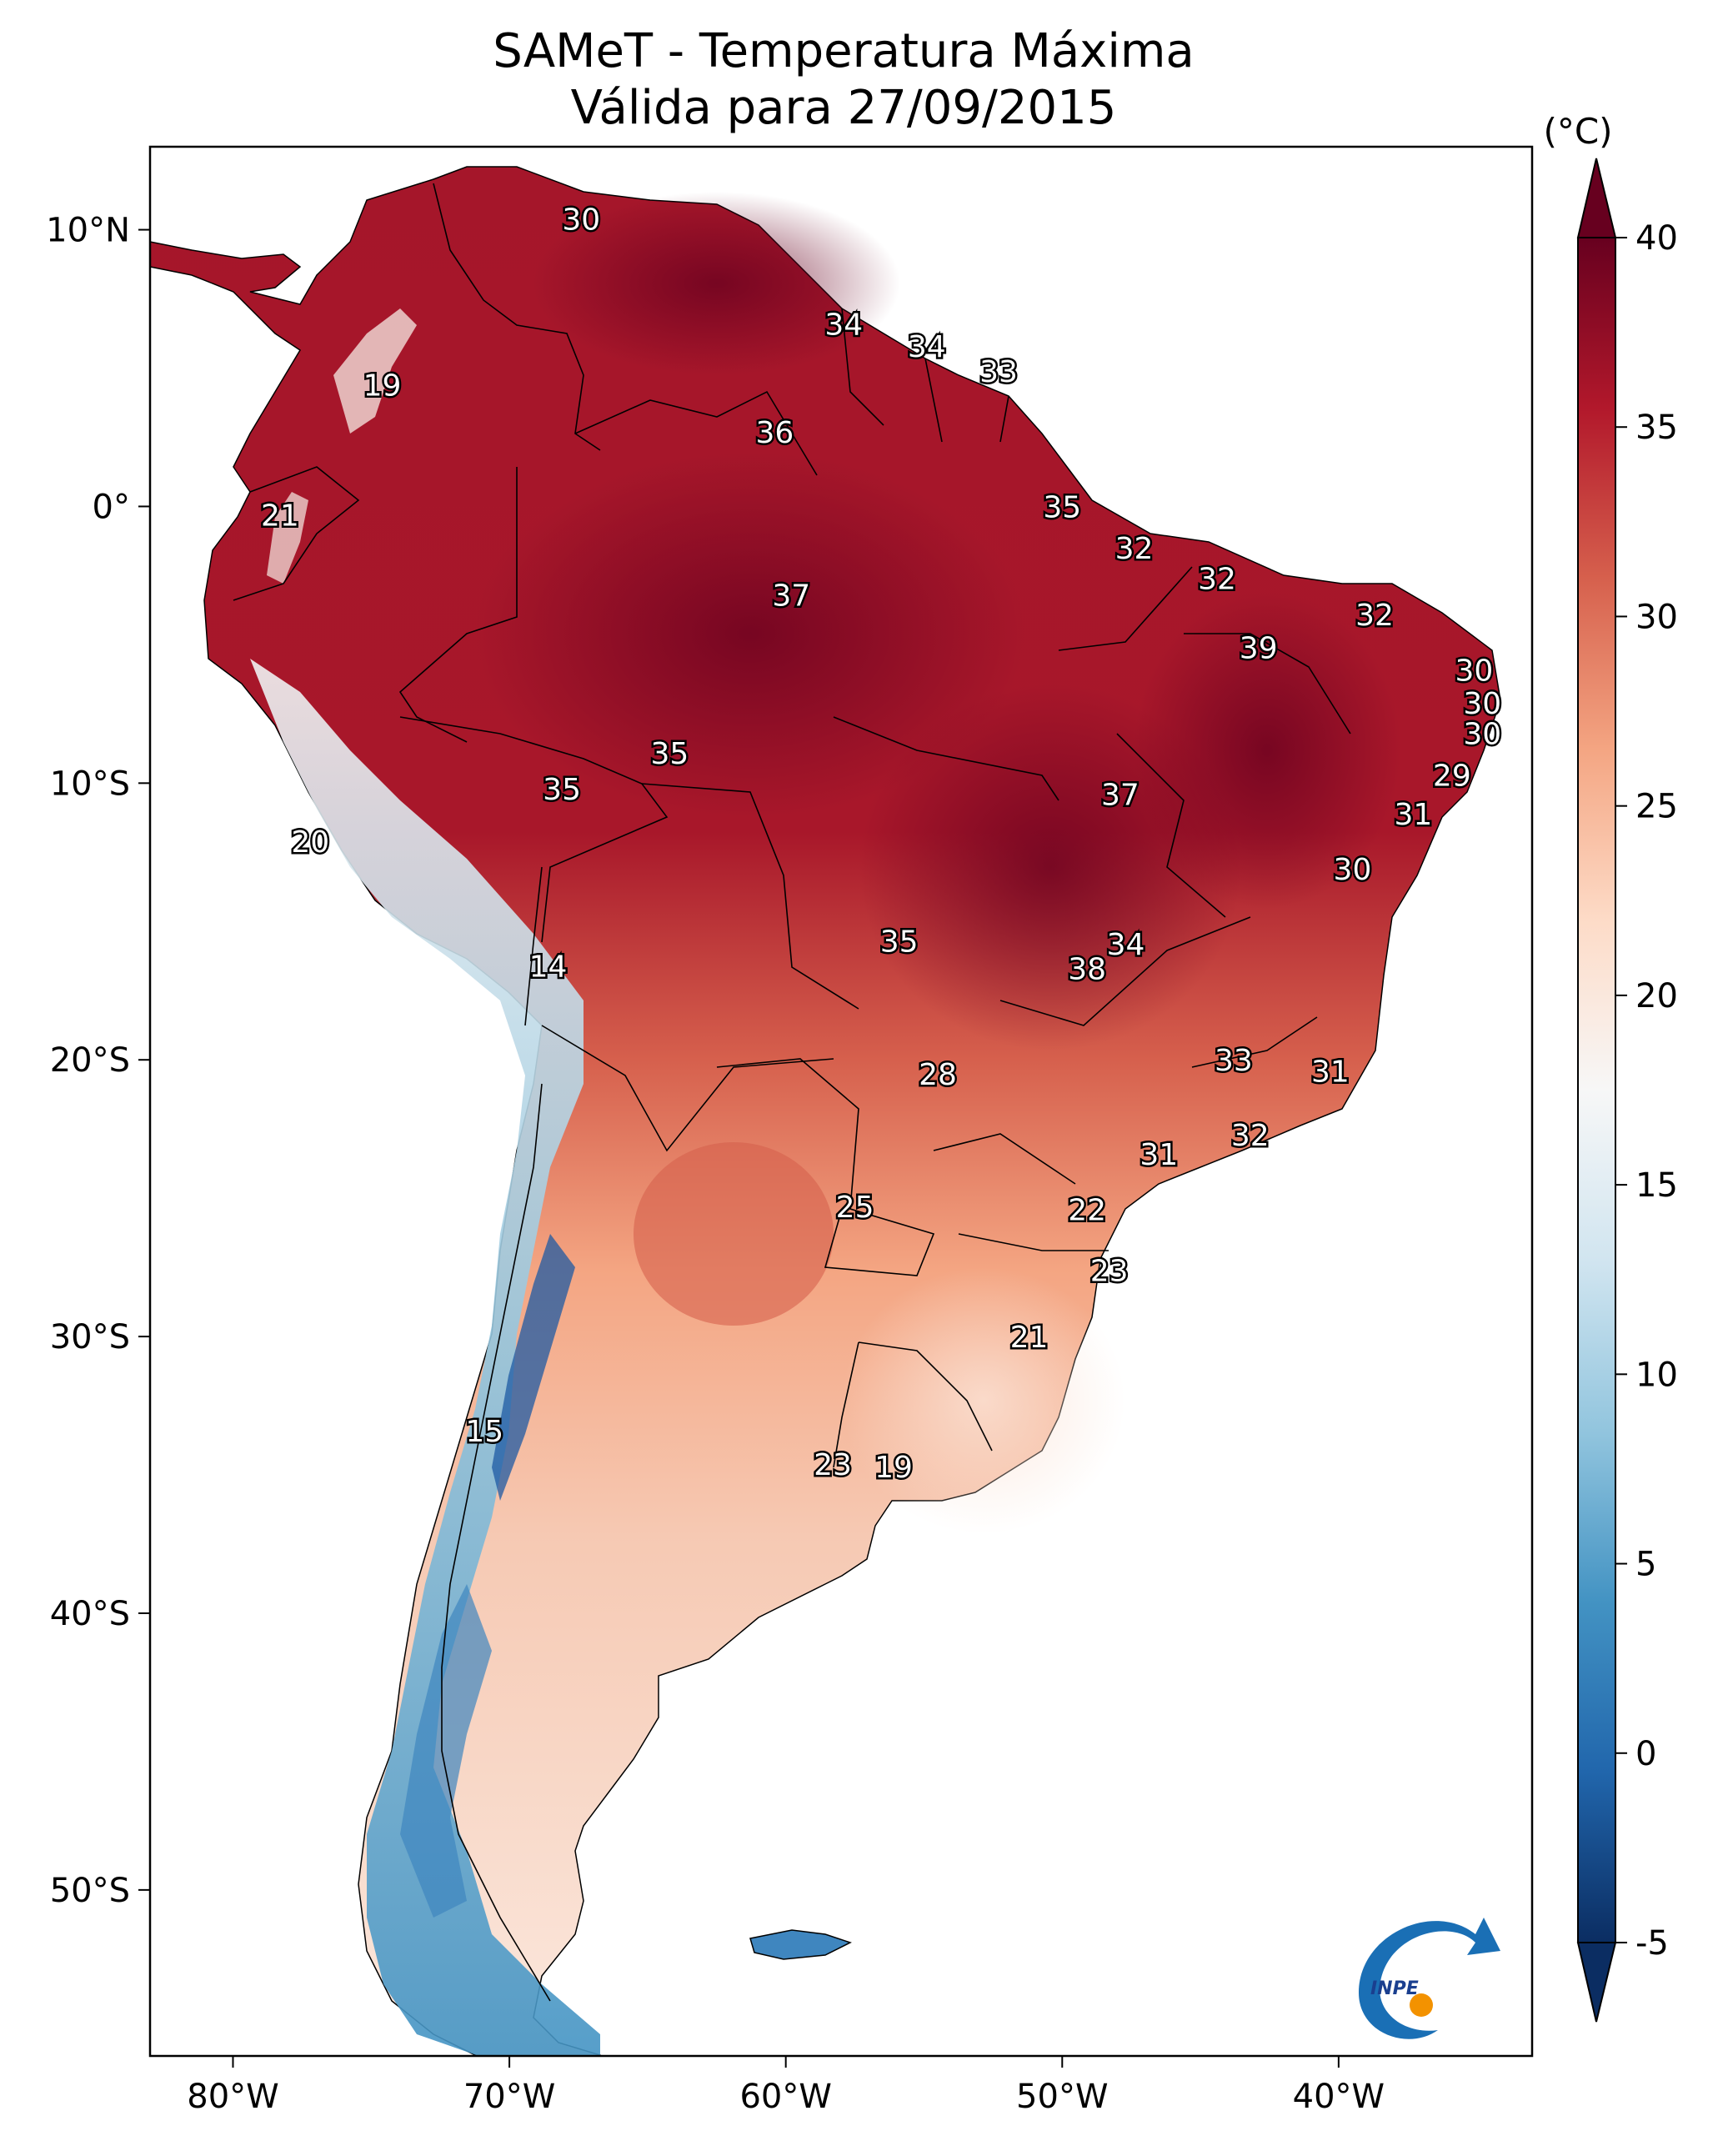 Image resolution: width=1723 pixels, height=2156 pixels. What do you see at coordinates (1087, 970) in the screenshot?
I see `contour-label: 38` at bounding box center [1087, 970].